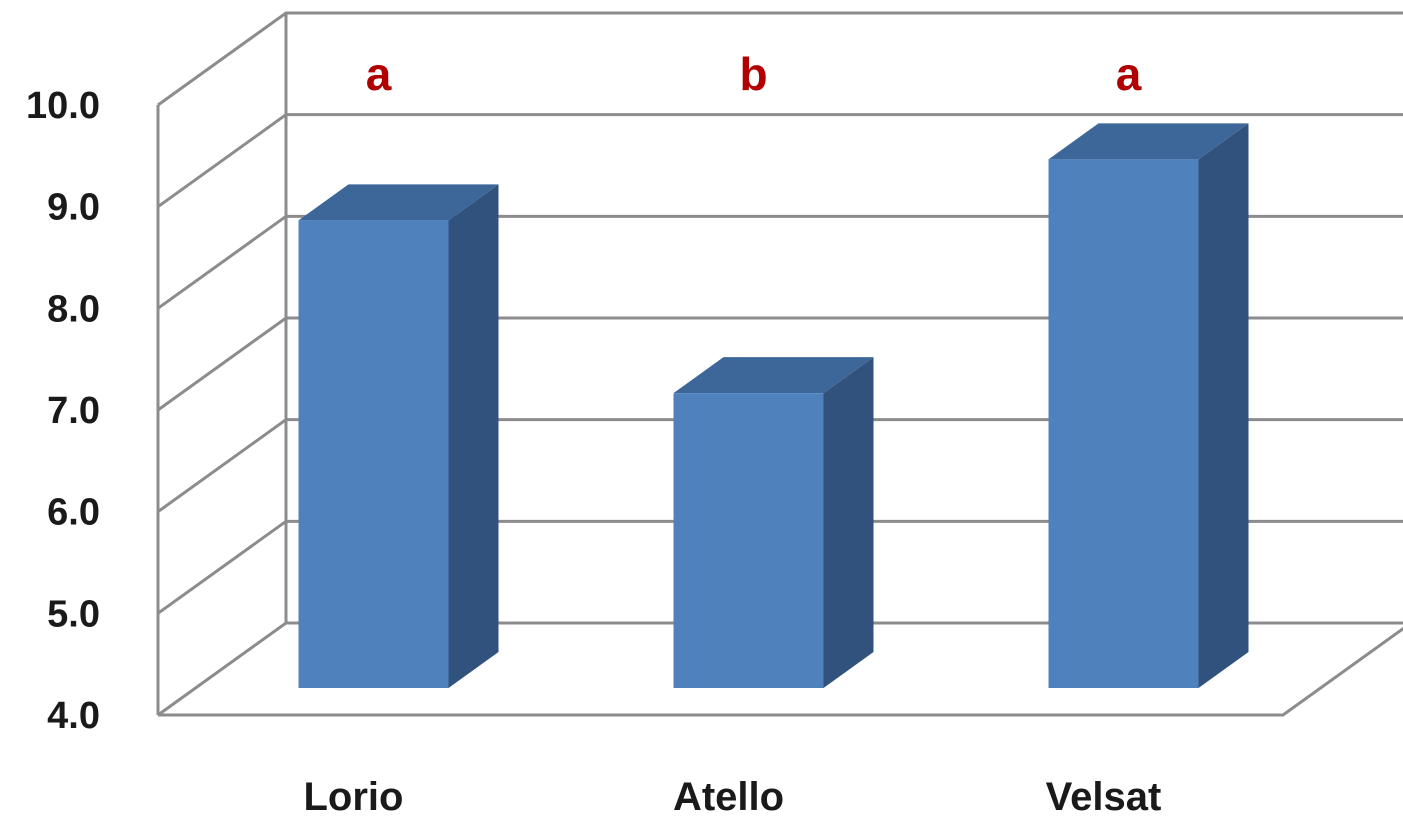  What do you see at coordinates (728, 797) in the screenshot?
I see `x-category-label: Atello` at bounding box center [728, 797].